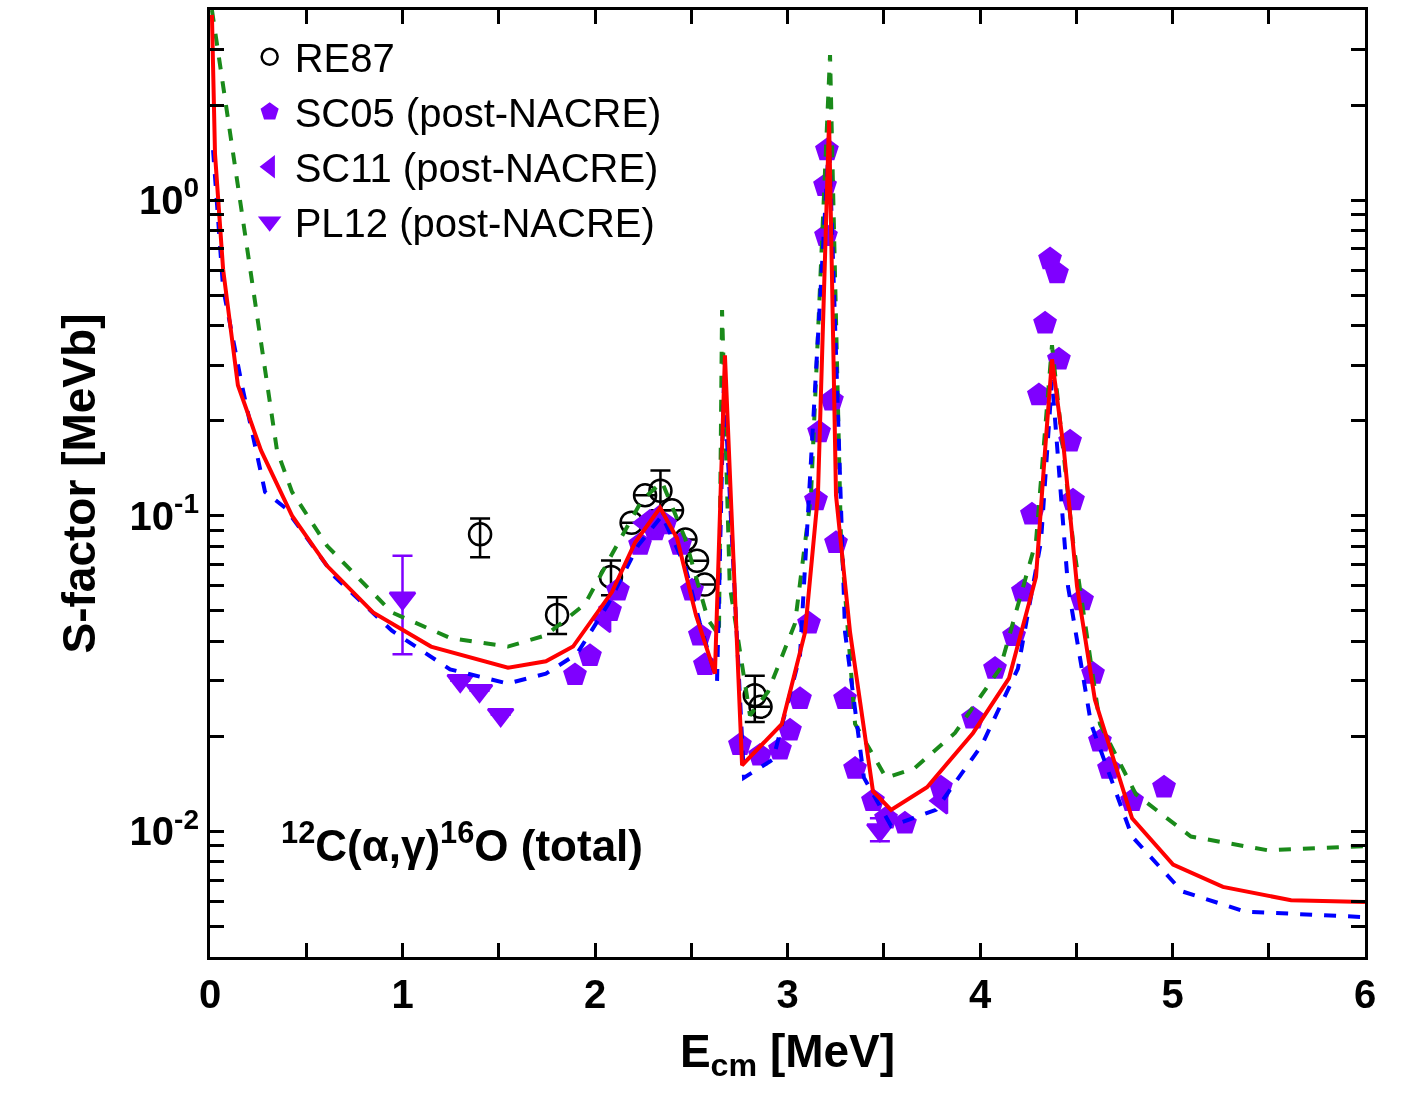  I want to click on legend-label: SC11 (post-NACRE), so click(476, 168).